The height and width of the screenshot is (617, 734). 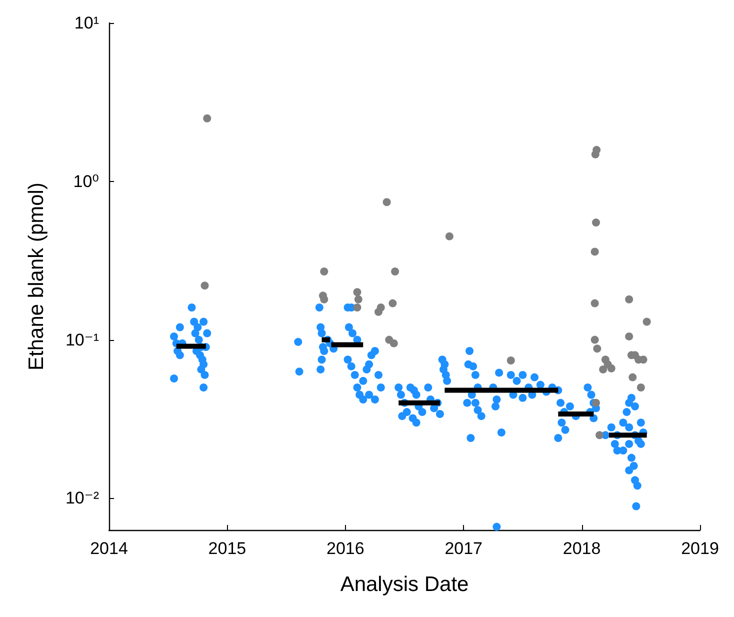 I want to click on x-tick-label: 2014, so click(x=109, y=548).